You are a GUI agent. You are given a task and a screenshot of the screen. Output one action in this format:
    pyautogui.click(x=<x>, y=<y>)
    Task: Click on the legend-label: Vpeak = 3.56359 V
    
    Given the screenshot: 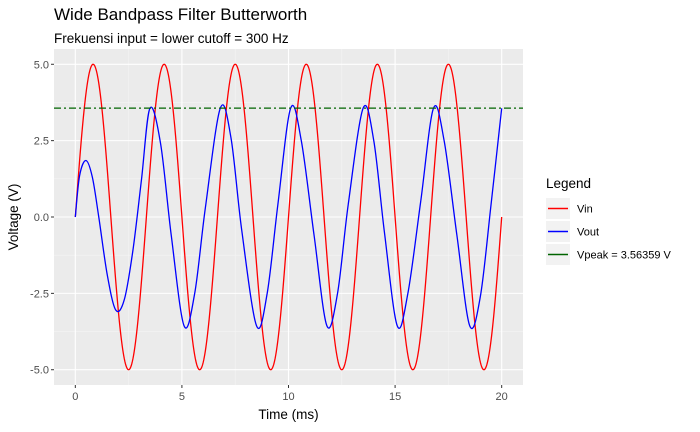 What is the action you would take?
    pyautogui.click(x=624, y=256)
    